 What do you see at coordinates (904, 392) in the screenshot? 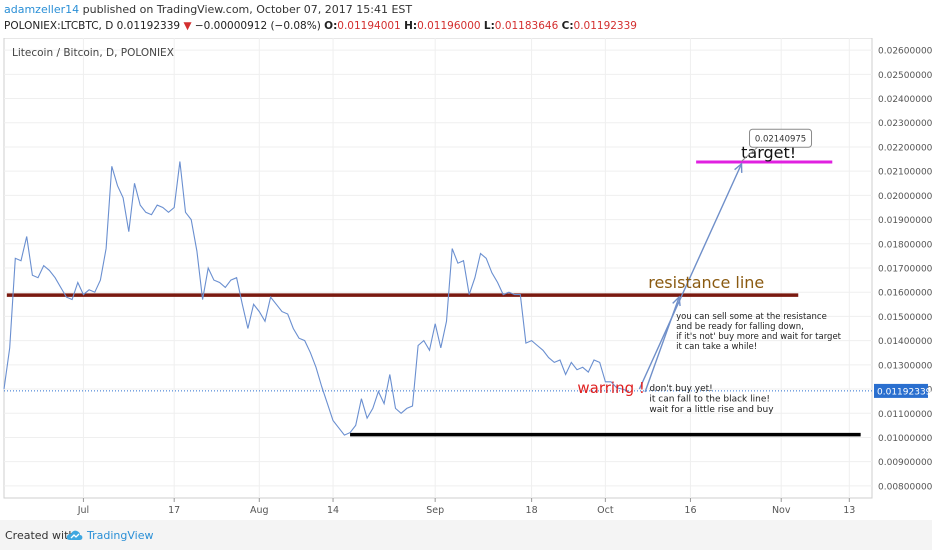
I see `last-price-label: 0.01192339` at bounding box center [904, 392].